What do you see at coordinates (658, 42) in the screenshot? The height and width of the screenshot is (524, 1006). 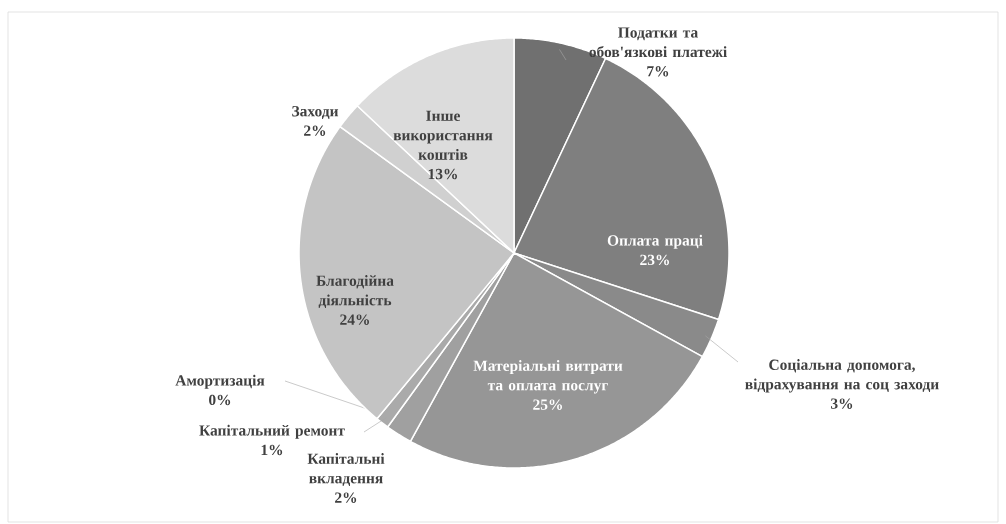 I see `slice-label: Податки та обов'язкові платежі` at bounding box center [658, 42].